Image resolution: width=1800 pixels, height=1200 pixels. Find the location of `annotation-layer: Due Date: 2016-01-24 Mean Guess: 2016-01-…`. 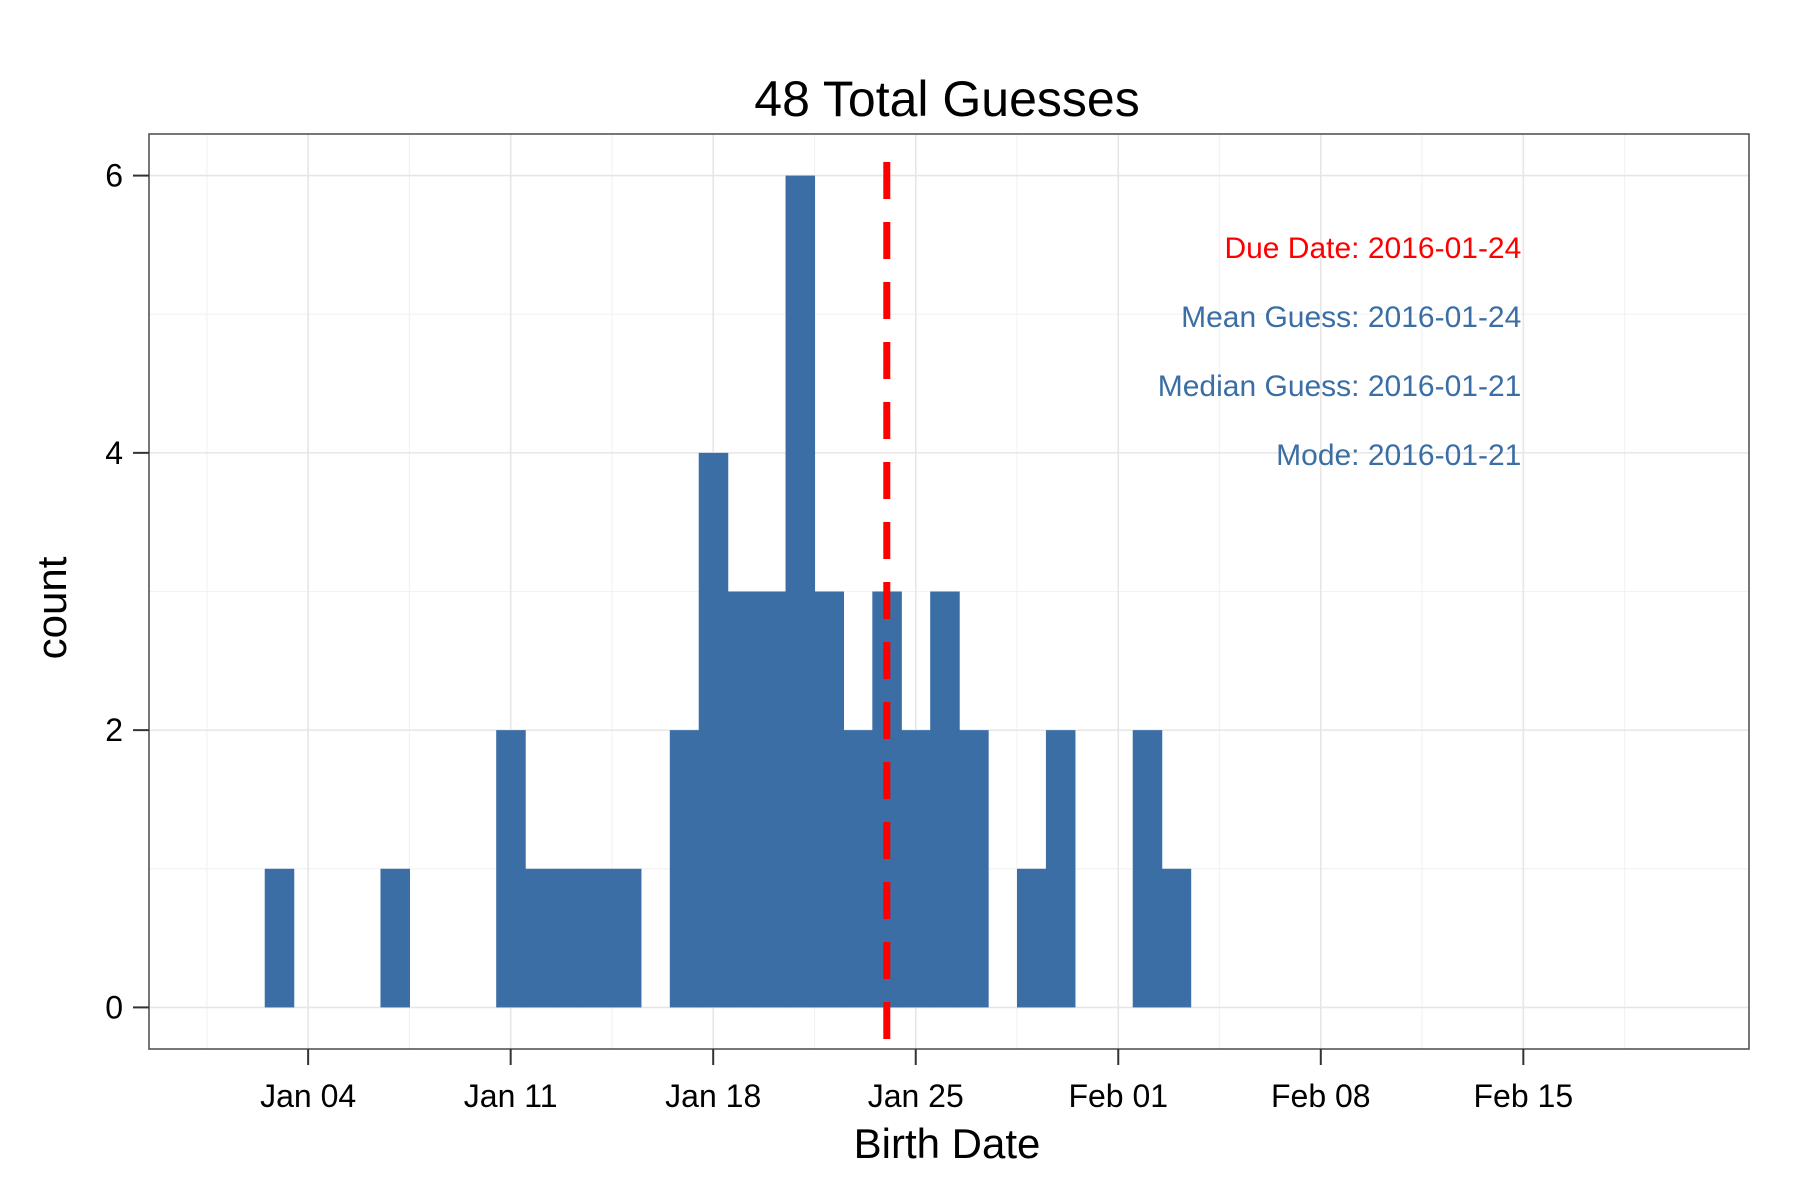

annotation-layer: Due Date: 2016-01-24 Mean Guess: 2016-01-… is located at coordinates (1340, 352).